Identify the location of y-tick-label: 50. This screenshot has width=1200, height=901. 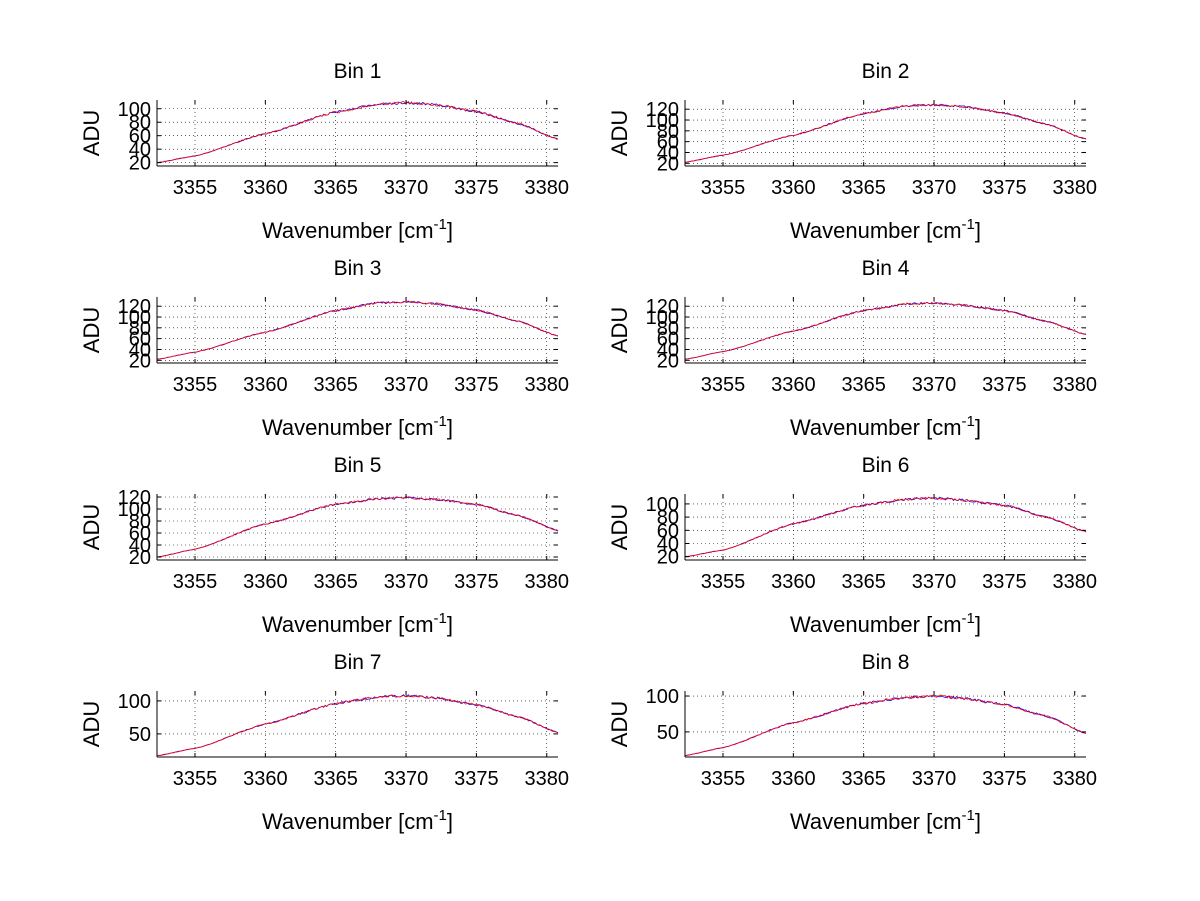
(668, 733).